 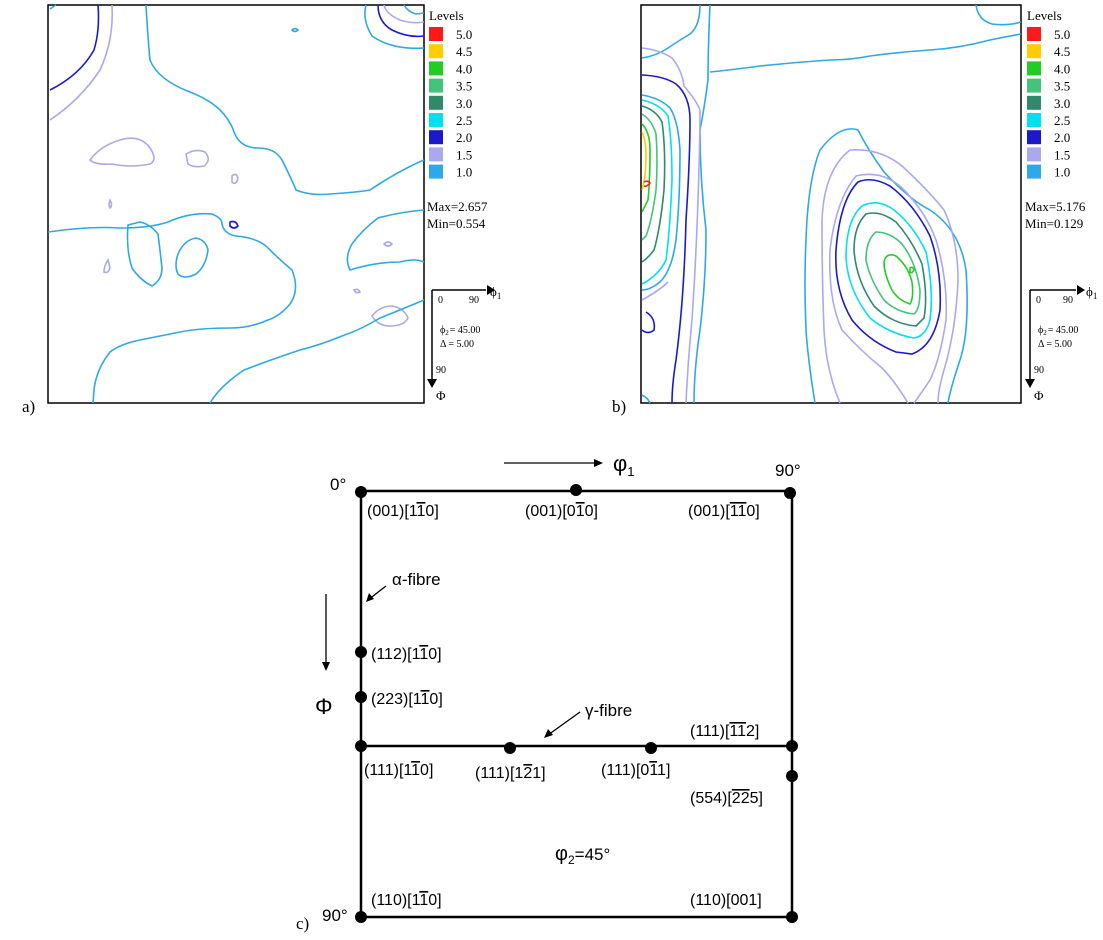 I want to click on axis-a-delta: Δ = 5.00, so click(x=457, y=344).